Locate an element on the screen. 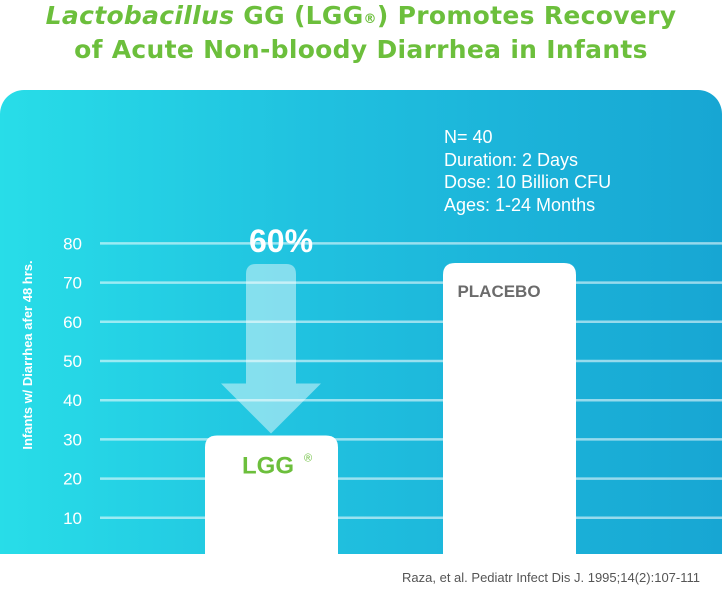 The width and height of the screenshot is (722, 589). bar-placebo is located at coordinates (509, 410).